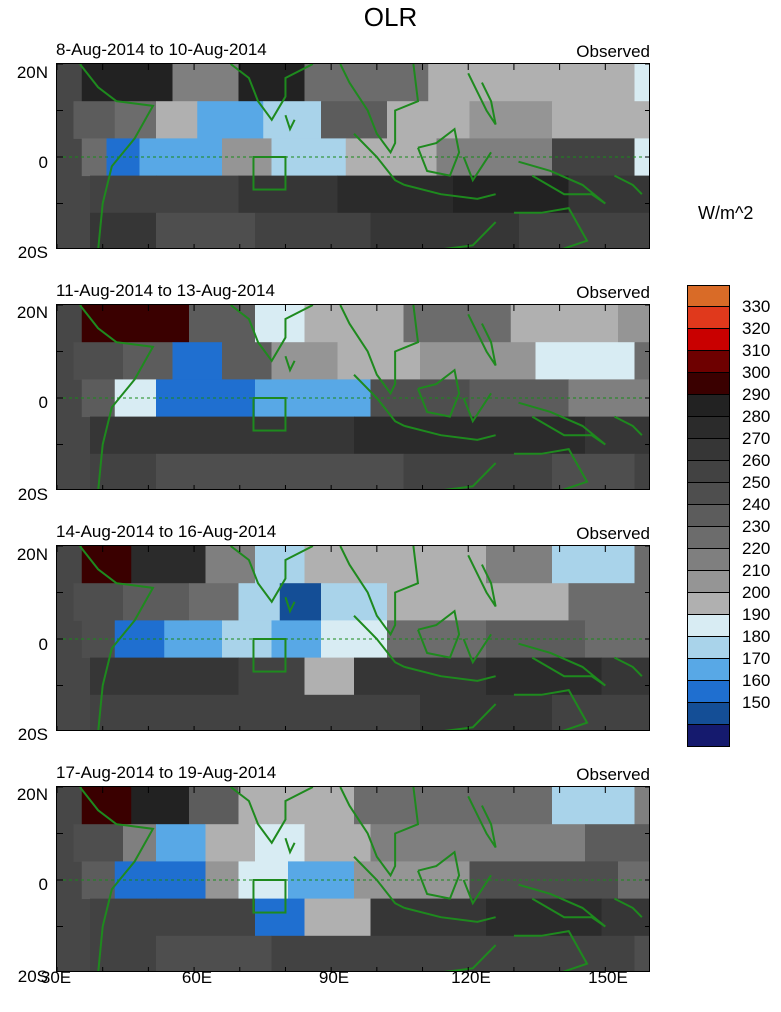 The image size is (781, 1012). I want to click on colorbar-label: 170, so click(756, 658).